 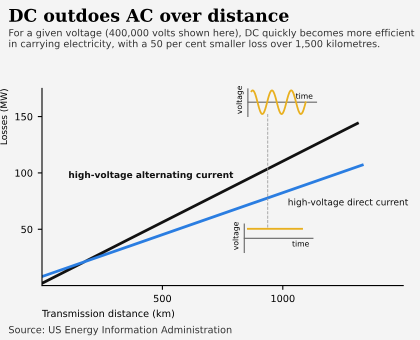 What do you see at coordinates (283, 298) in the screenshot?
I see `x-tick-label: 1000` at bounding box center [283, 298].